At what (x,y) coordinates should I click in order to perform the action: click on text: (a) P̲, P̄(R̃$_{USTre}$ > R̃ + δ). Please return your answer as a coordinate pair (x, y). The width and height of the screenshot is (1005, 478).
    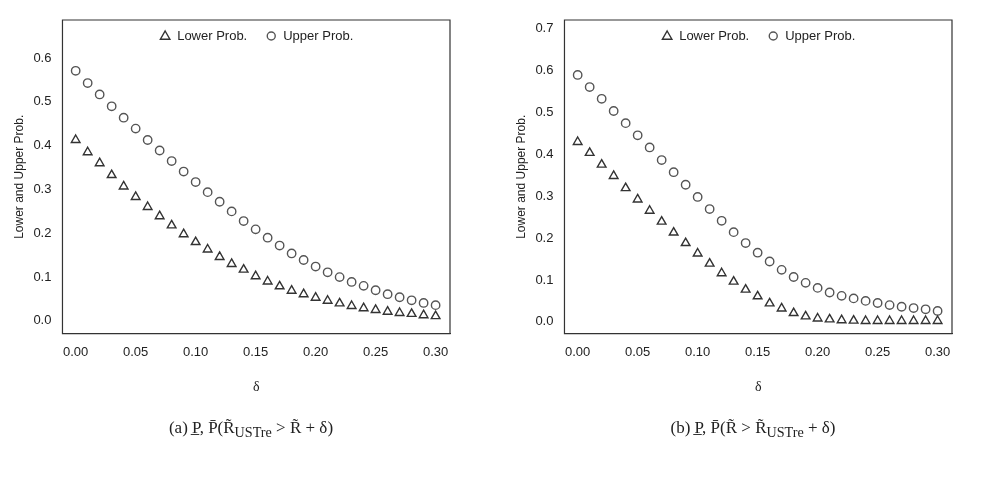
    Looking at the image, I should click on (251, 430).